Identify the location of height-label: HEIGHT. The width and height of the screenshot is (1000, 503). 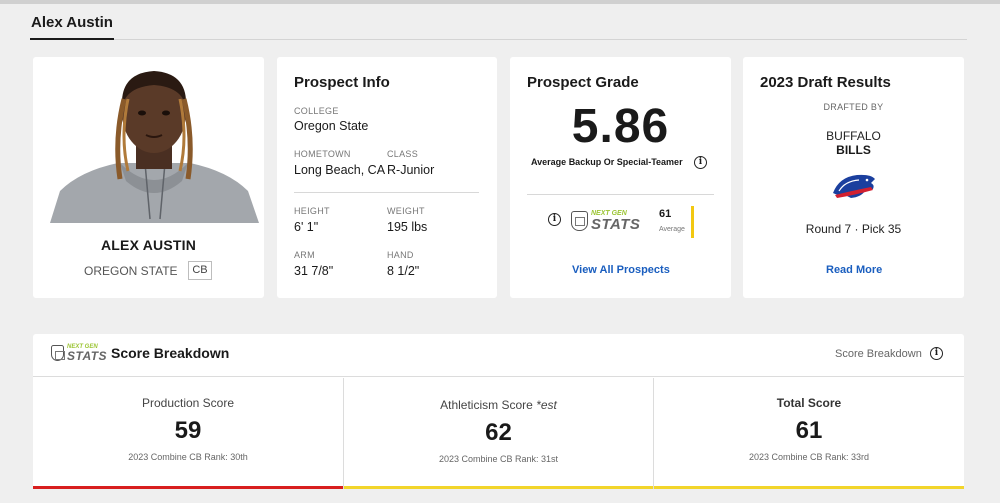
(312, 211).